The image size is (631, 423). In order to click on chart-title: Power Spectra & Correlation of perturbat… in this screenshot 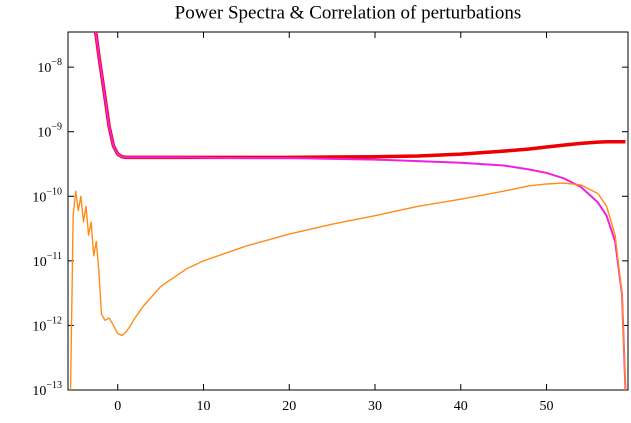, I will do `click(348, 12)`.